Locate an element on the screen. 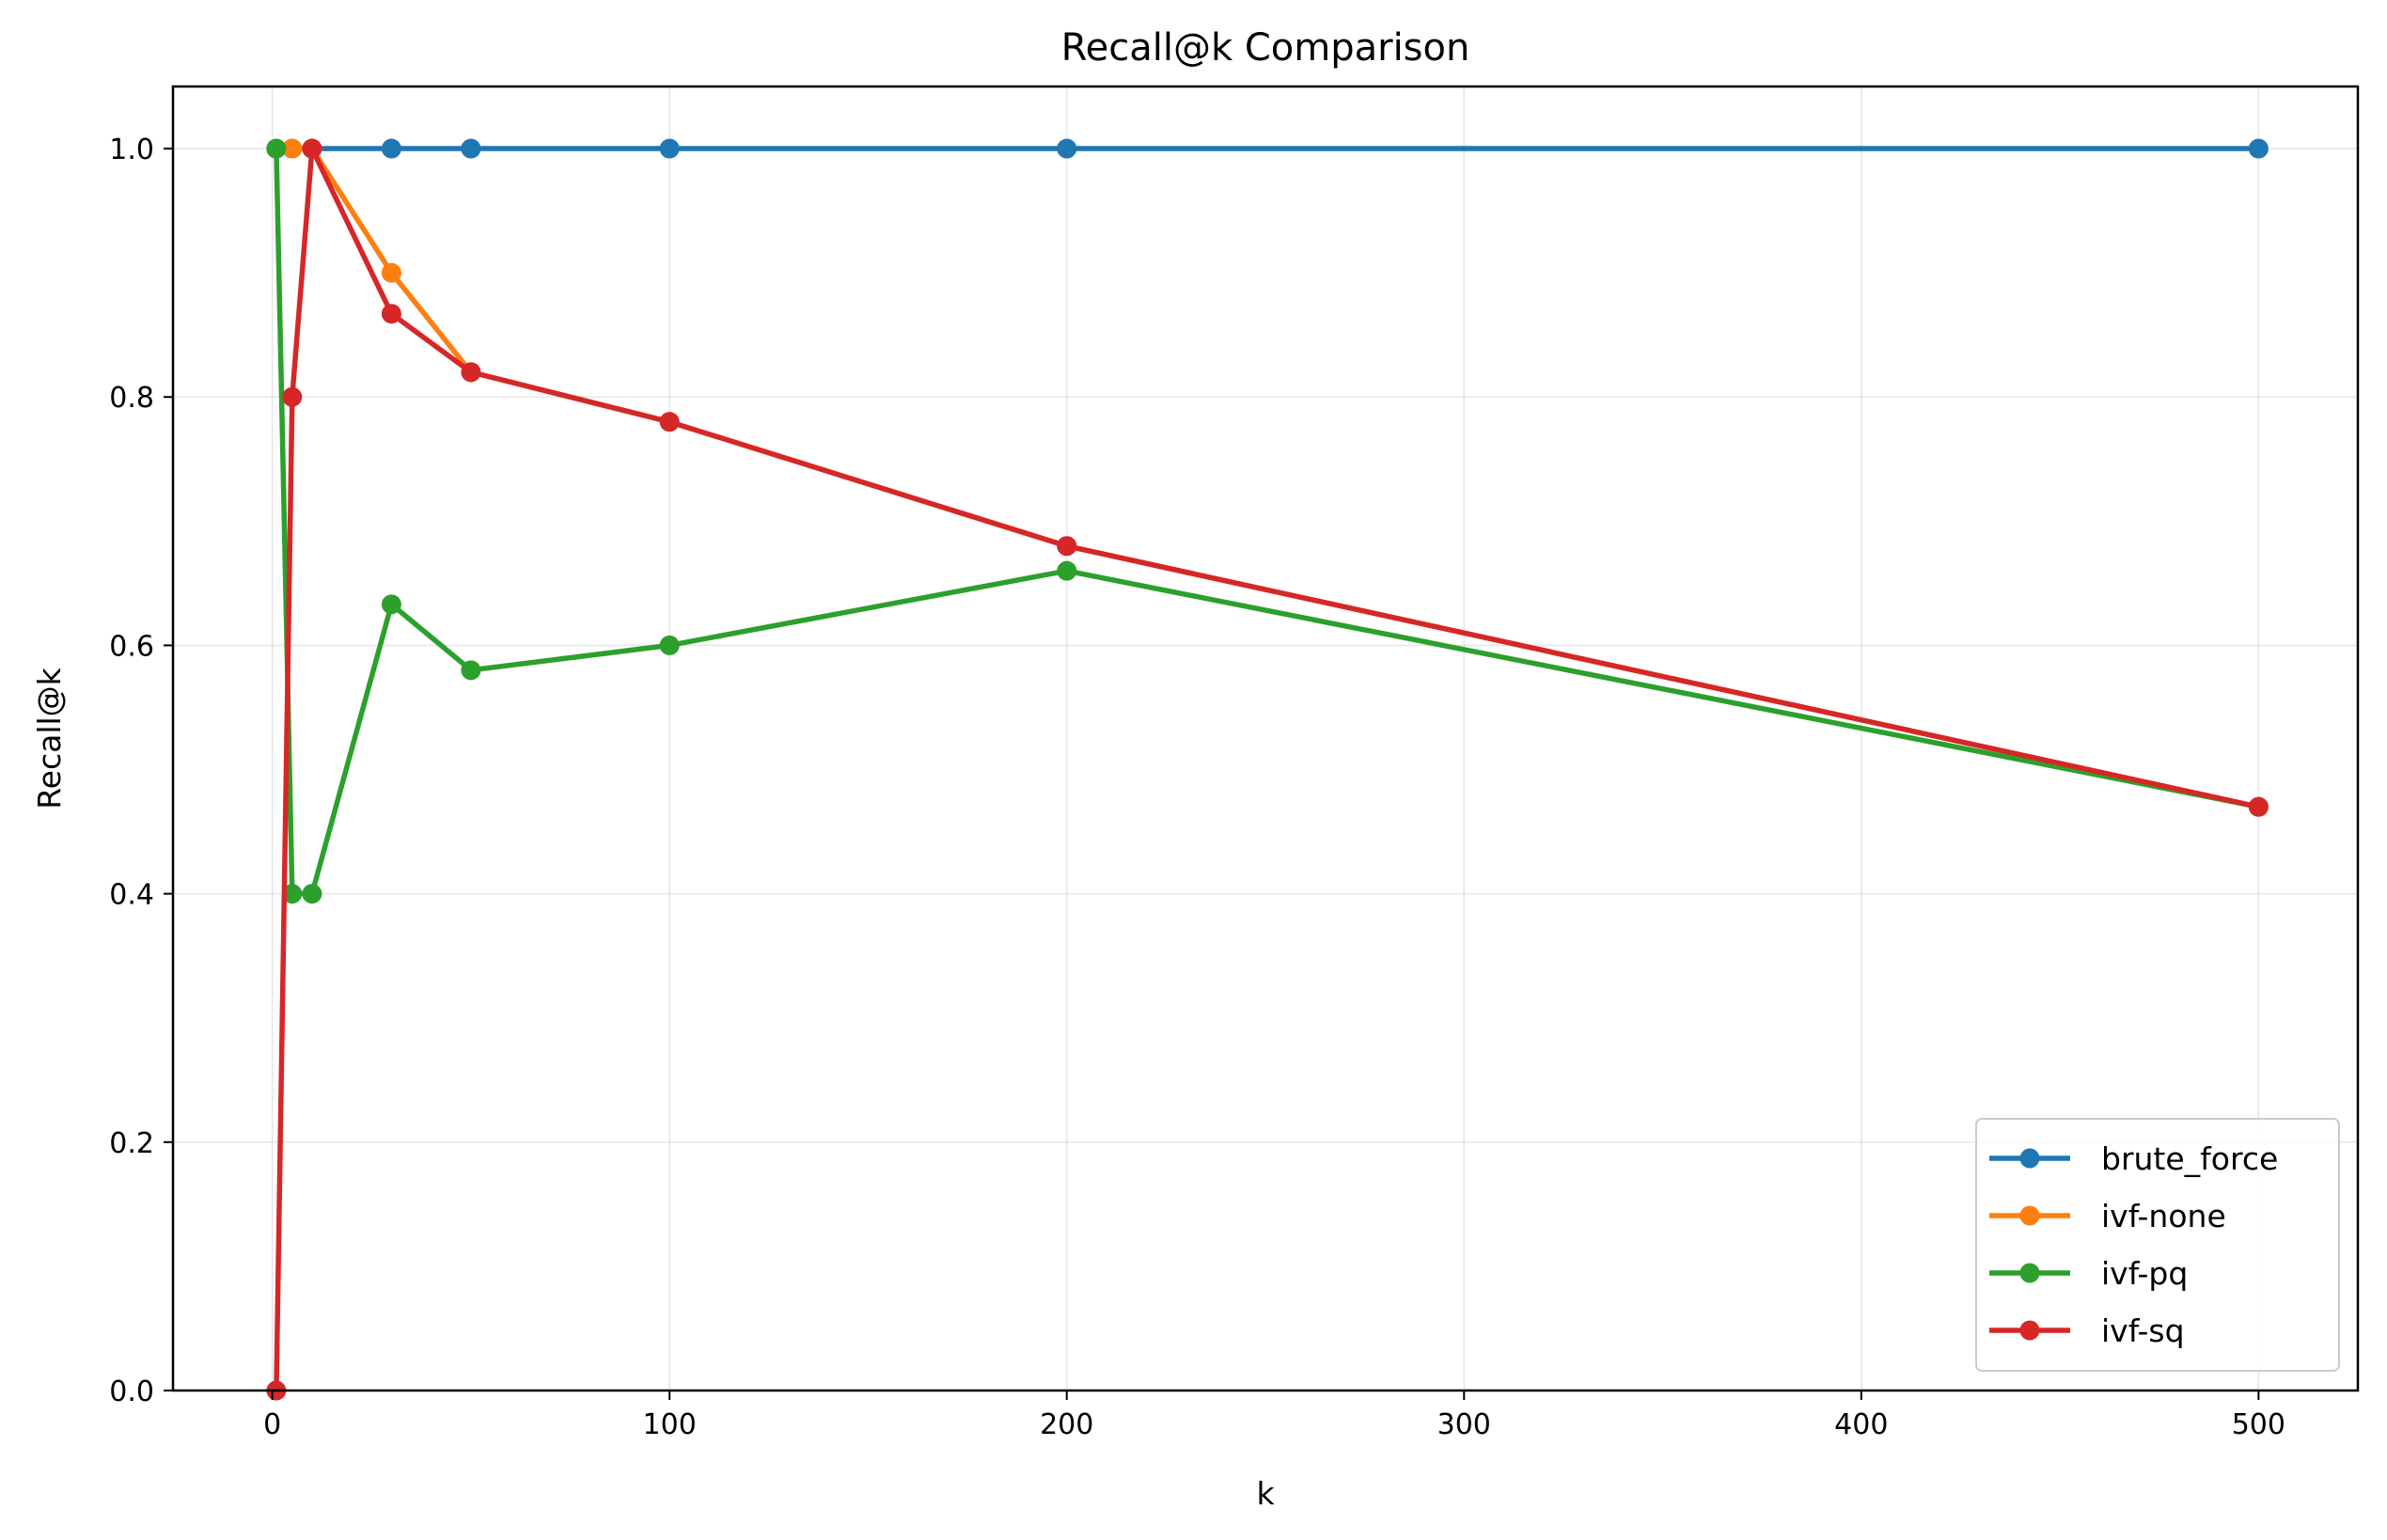 The image size is (2387, 1540). y-tick-label: 0.6 is located at coordinates (131, 647).